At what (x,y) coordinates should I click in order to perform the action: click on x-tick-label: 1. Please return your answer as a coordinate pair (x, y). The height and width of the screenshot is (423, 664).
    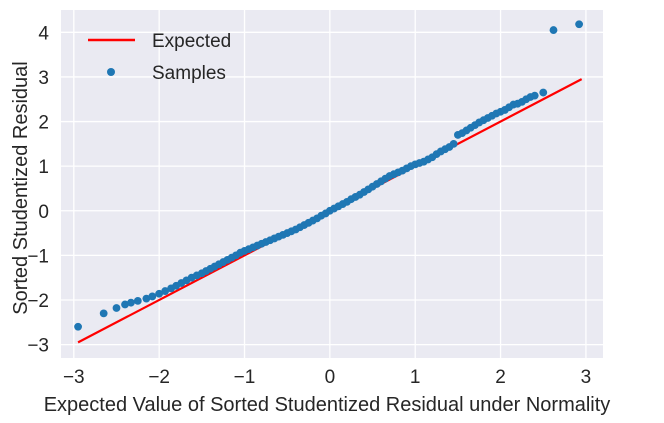
    Looking at the image, I should click on (415, 377).